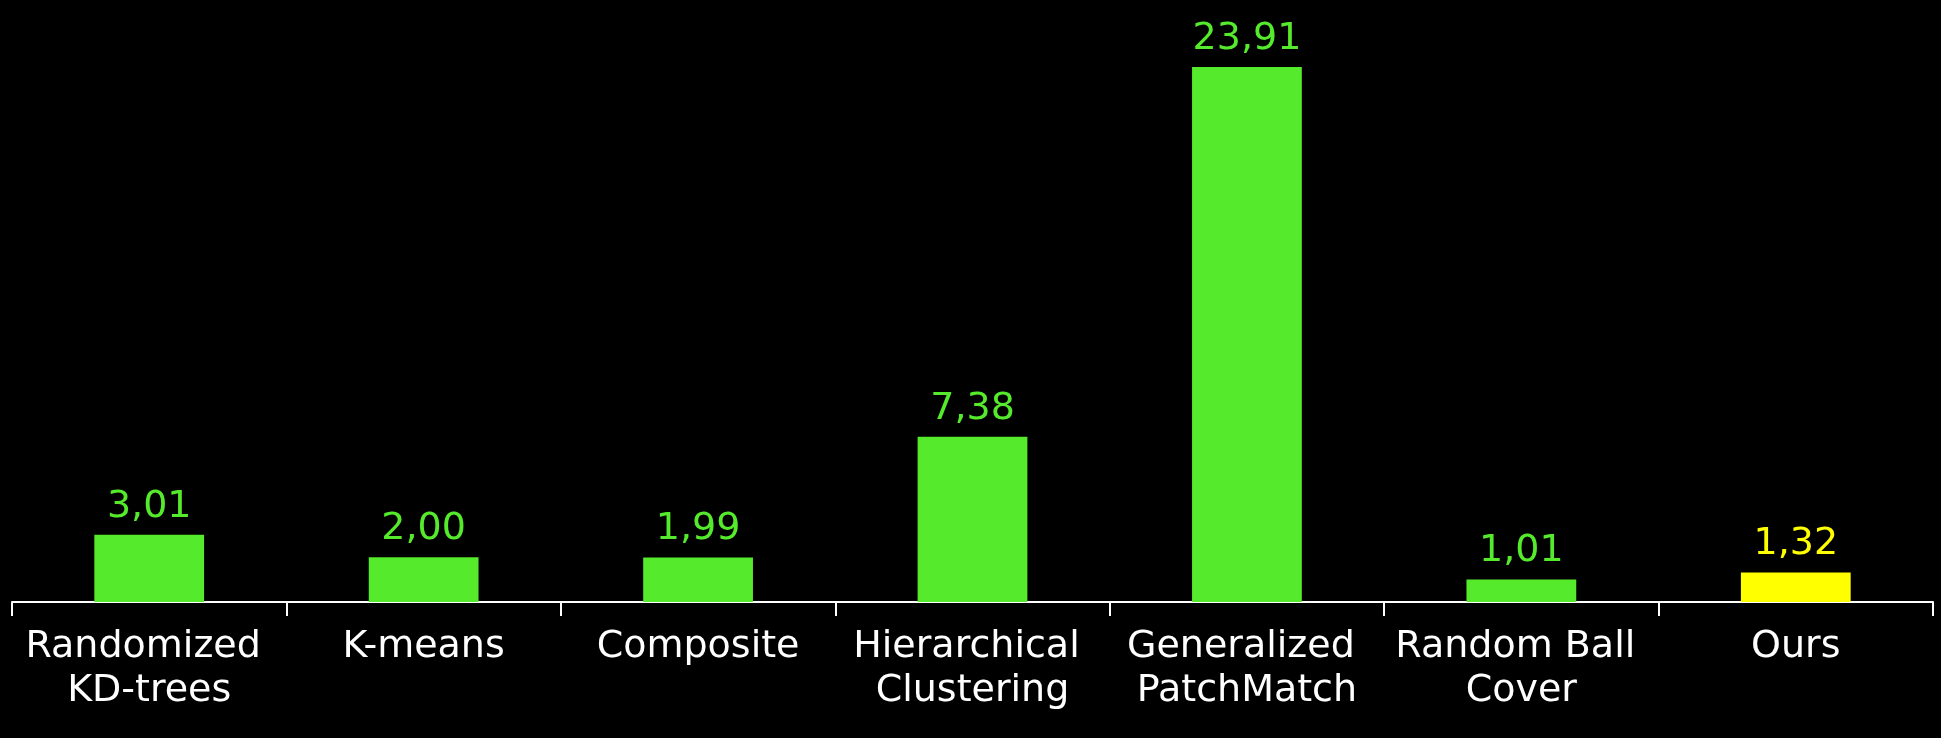 The height and width of the screenshot is (738, 1941). What do you see at coordinates (698, 526) in the screenshot?
I see `data-label: 1,99` at bounding box center [698, 526].